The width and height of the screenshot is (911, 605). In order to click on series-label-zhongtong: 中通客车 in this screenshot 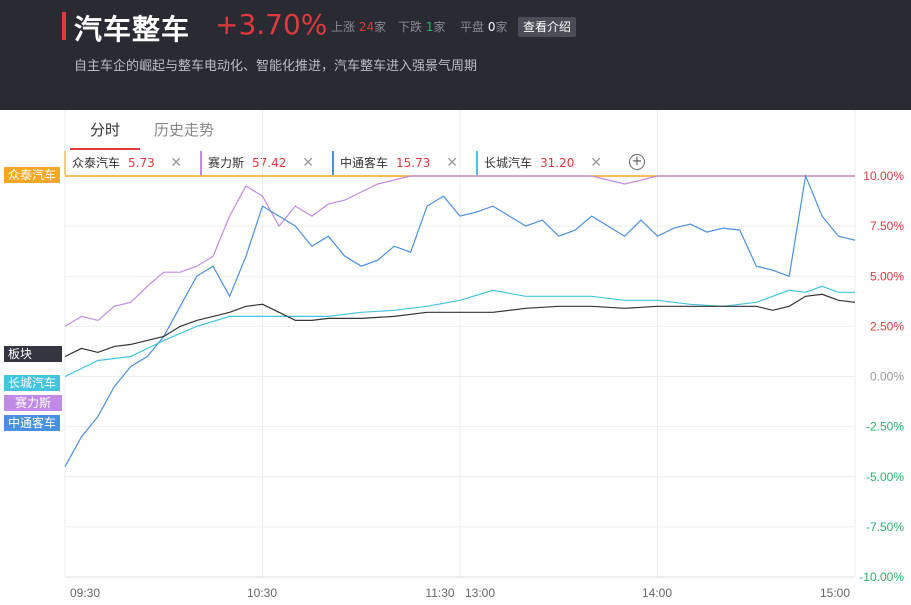, I will do `click(32, 423)`.